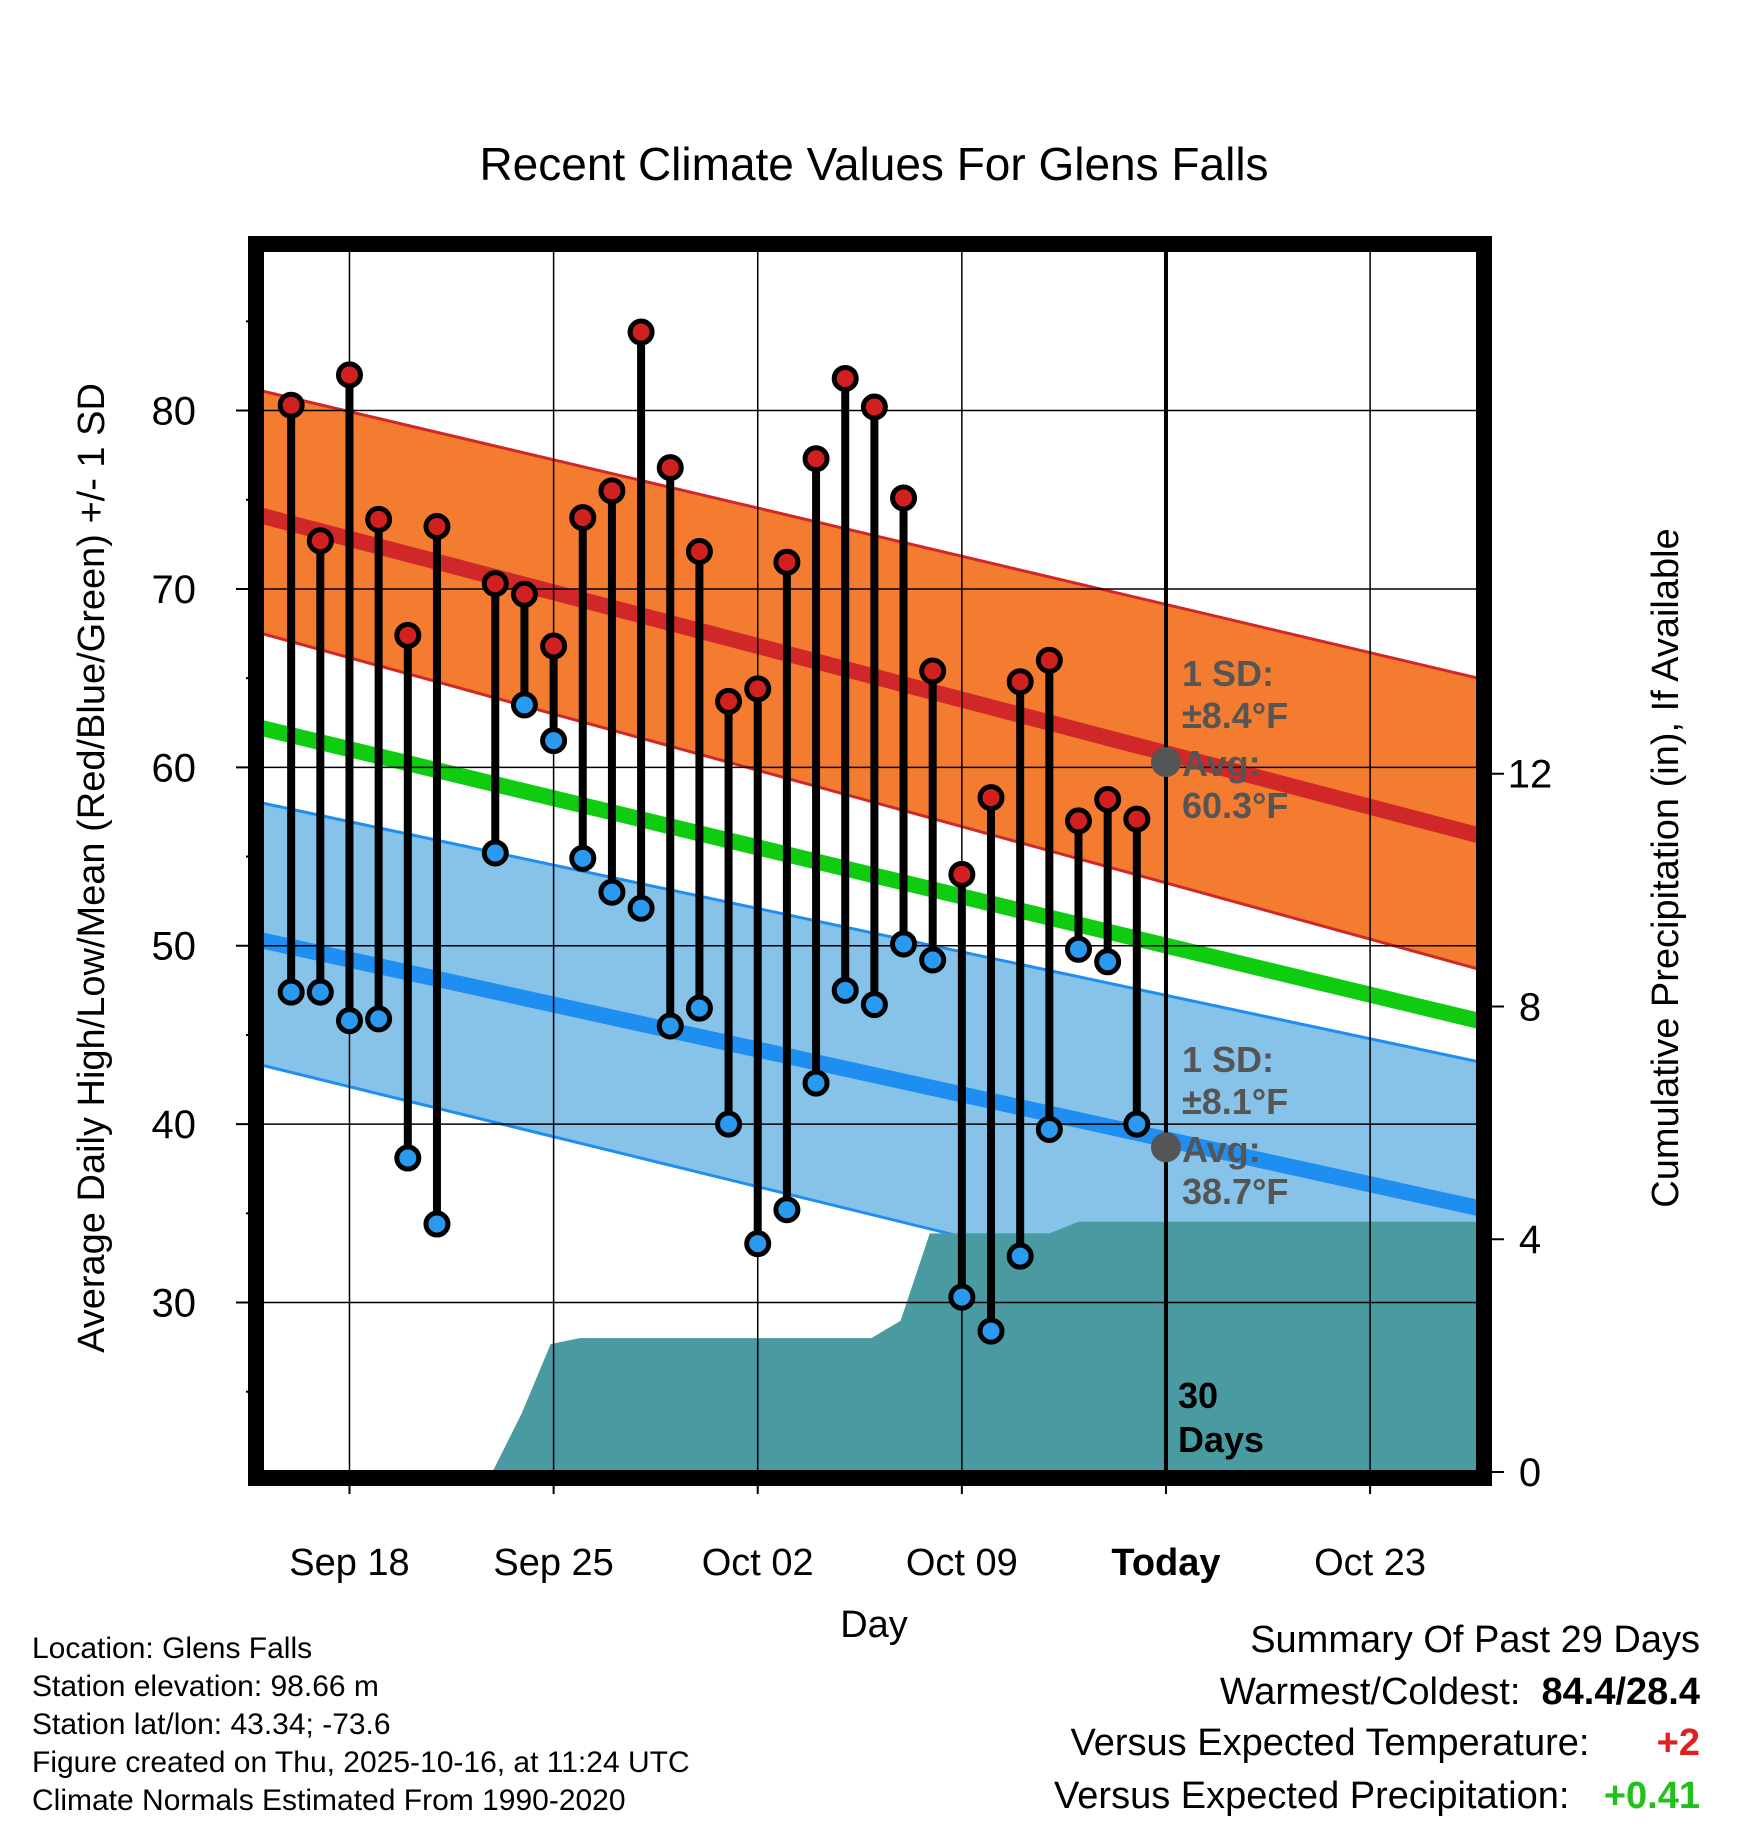 The image size is (1748, 1828). I want to click on y-tick-label: 70, so click(174, 590).